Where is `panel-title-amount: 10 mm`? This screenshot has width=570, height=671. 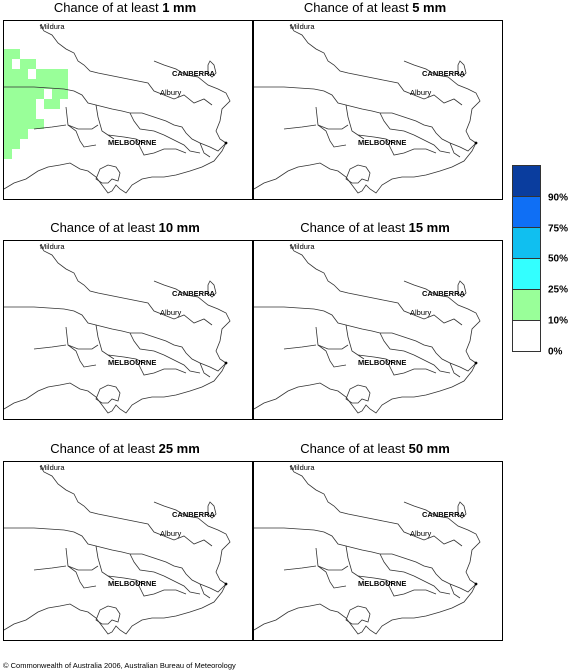
panel-title-amount: 10 mm is located at coordinates (179, 227).